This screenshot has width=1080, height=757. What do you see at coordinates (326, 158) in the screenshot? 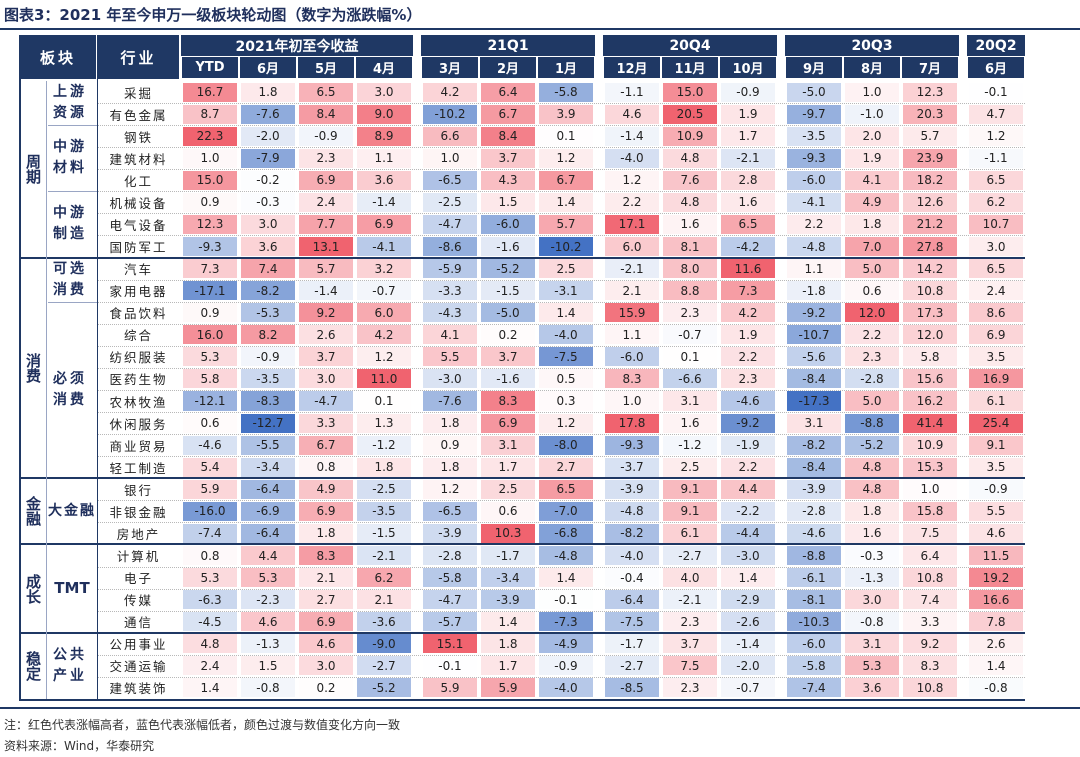
I see `heat-cell: 2.3` at bounding box center [326, 158].